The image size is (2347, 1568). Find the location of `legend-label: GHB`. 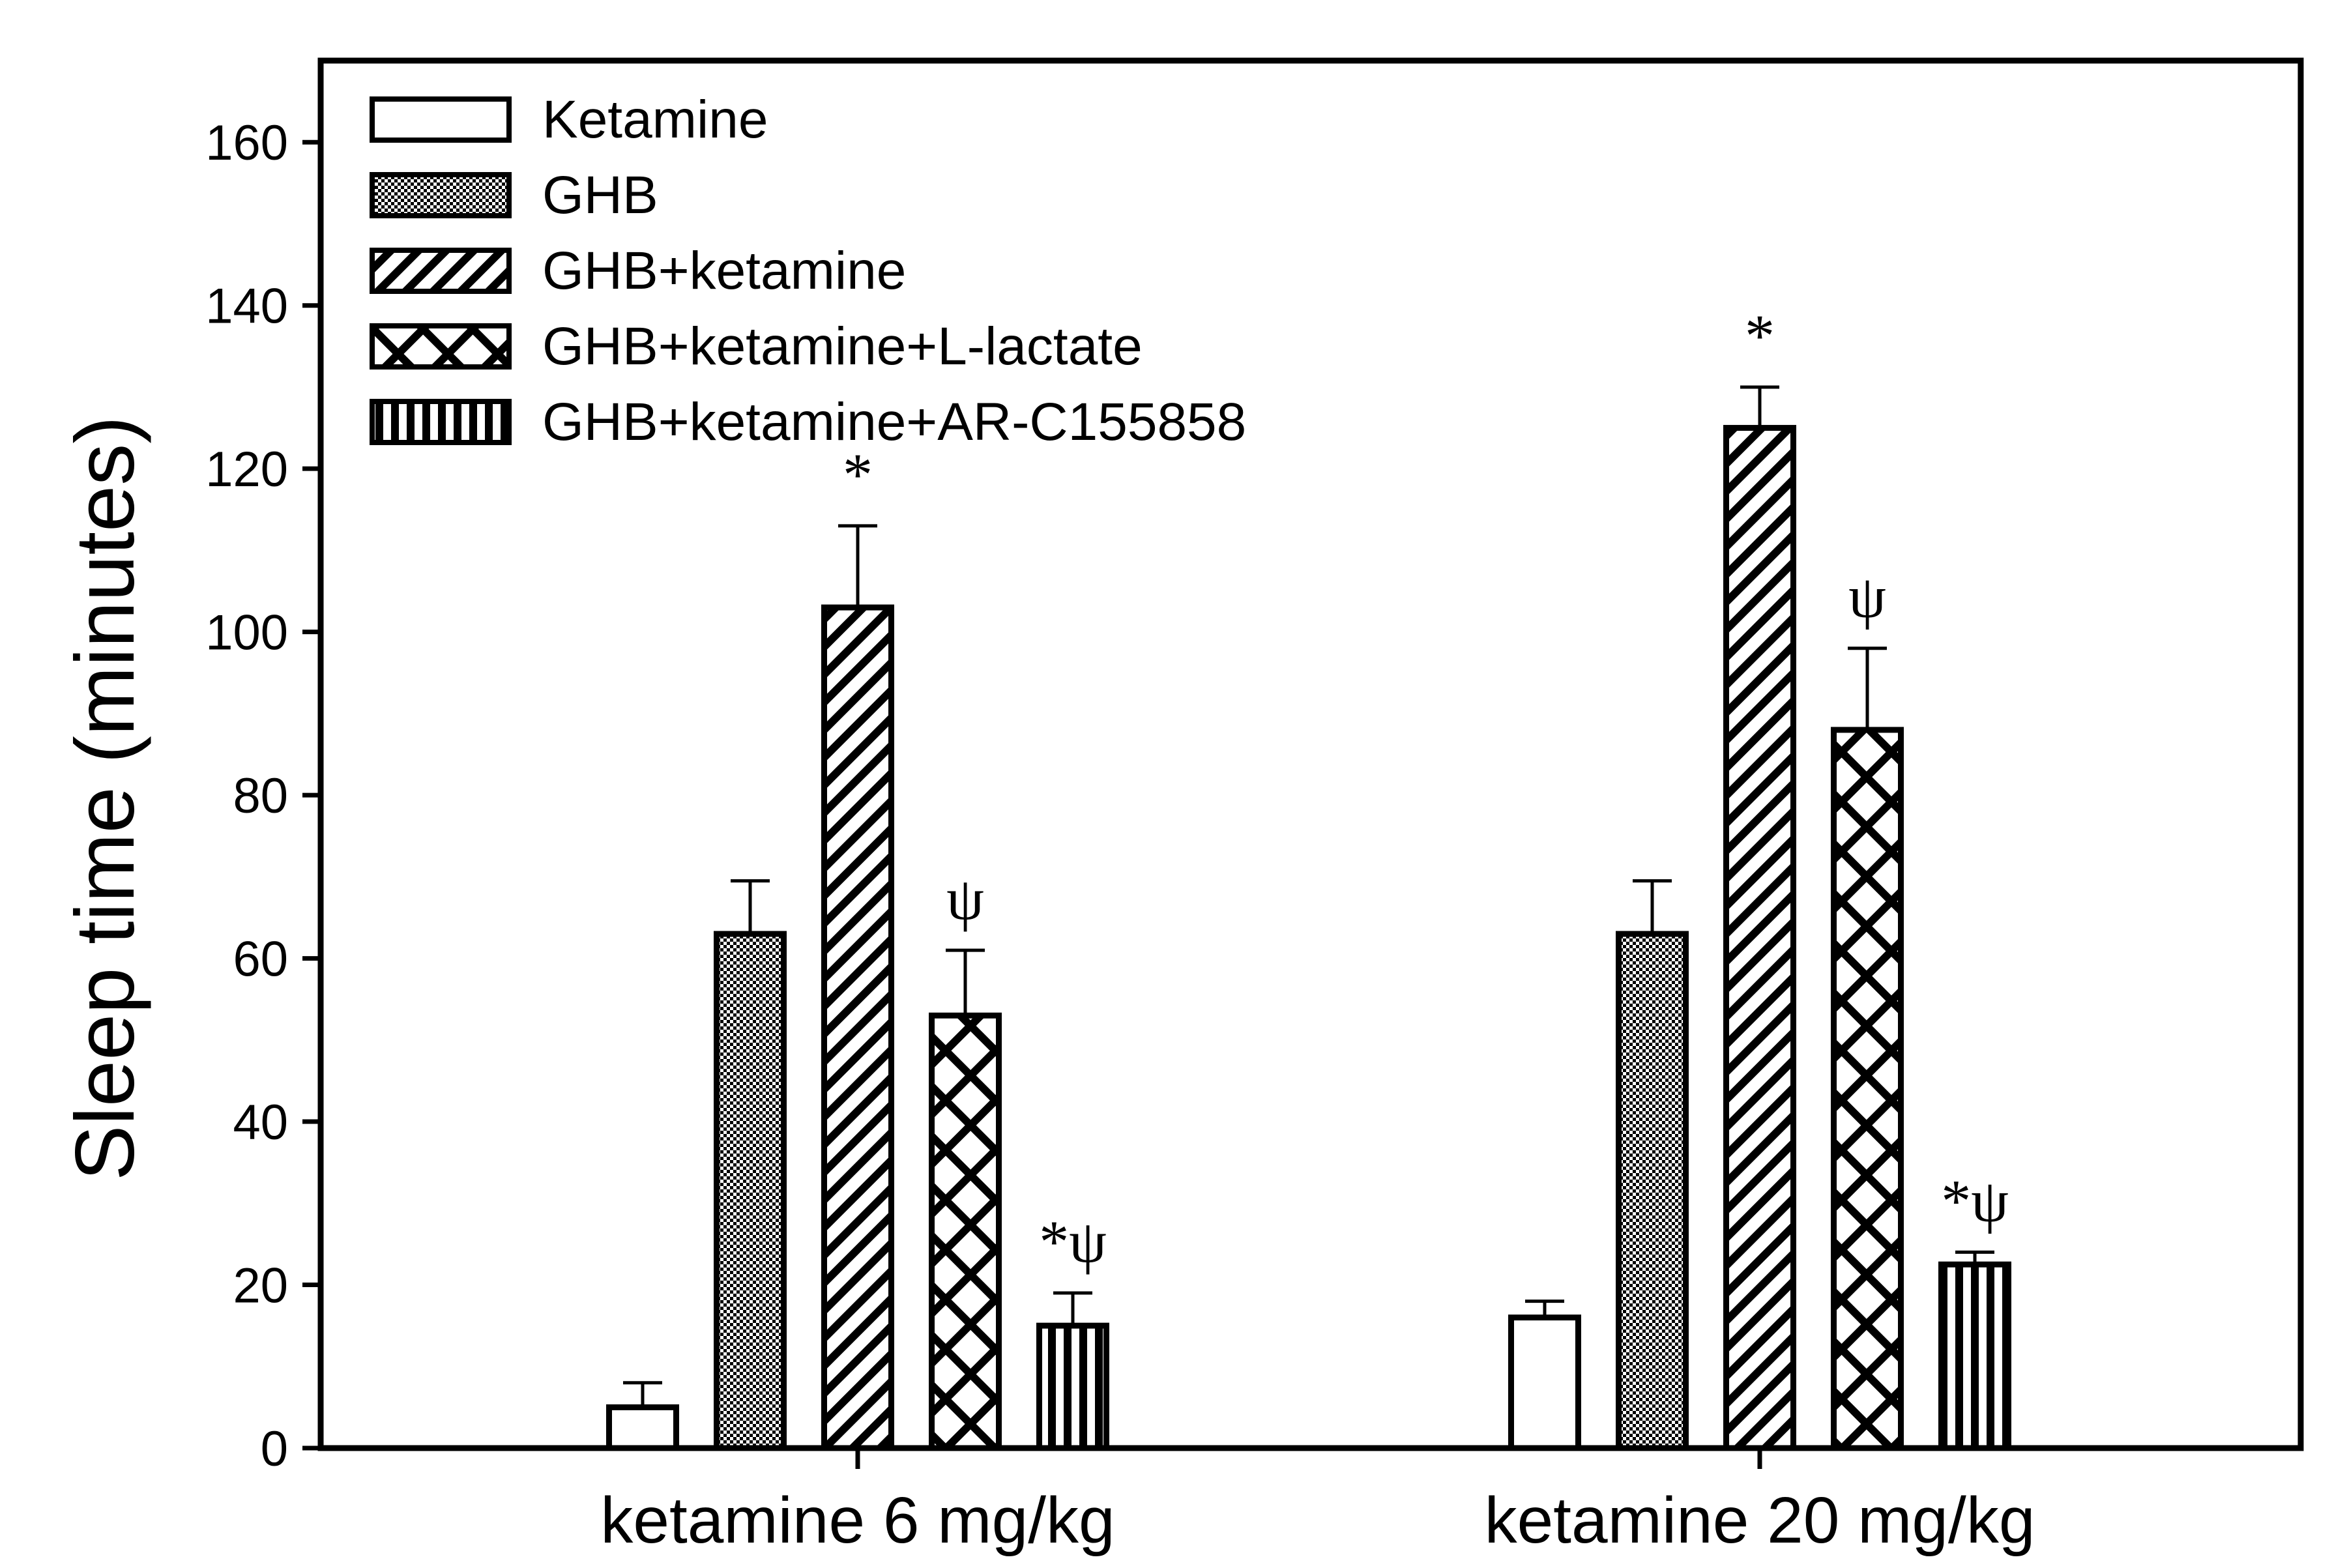

legend-label: GHB is located at coordinates (600, 195).